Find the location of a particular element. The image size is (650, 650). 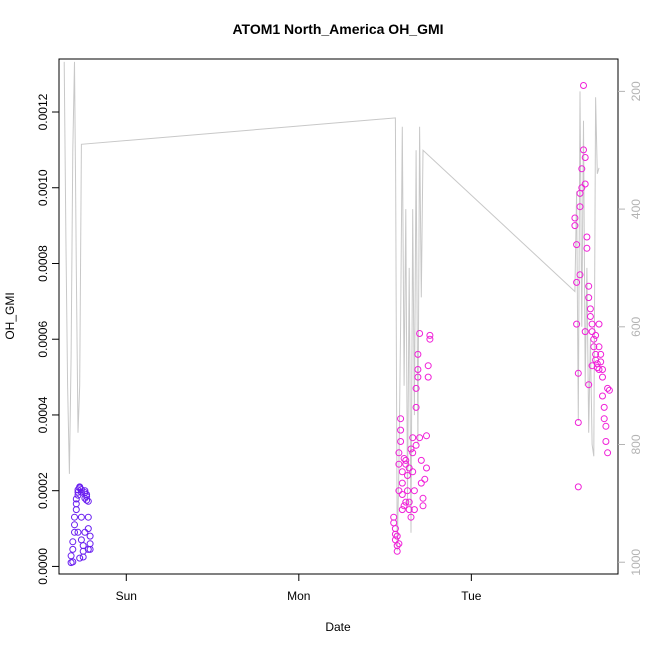

right-tick-label: 600 is located at coordinates (636, 326).